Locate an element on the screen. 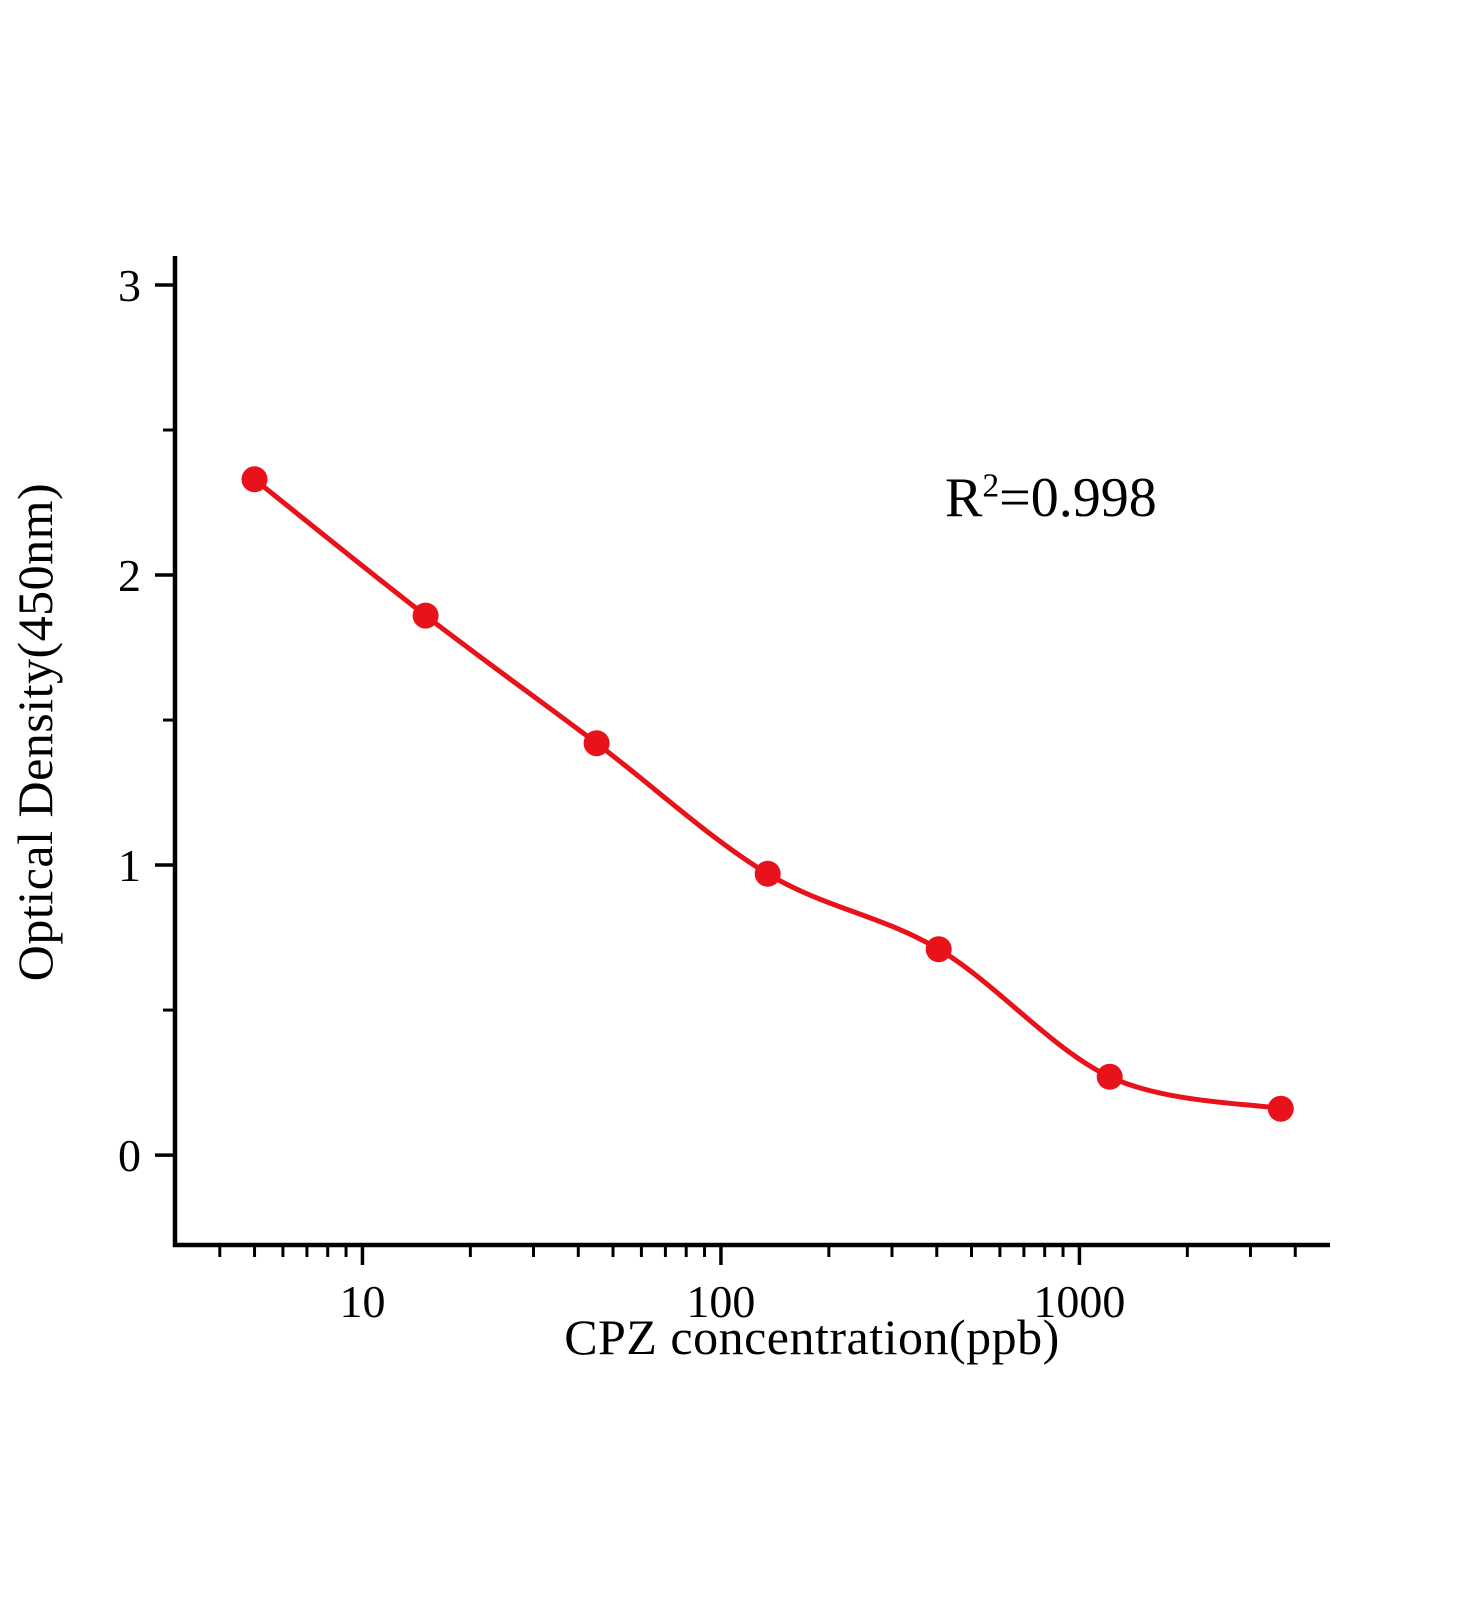 The width and height of the screenshot is (1472, 1600). r-squared-exponent: 2 is located at coordinates (991, 486).